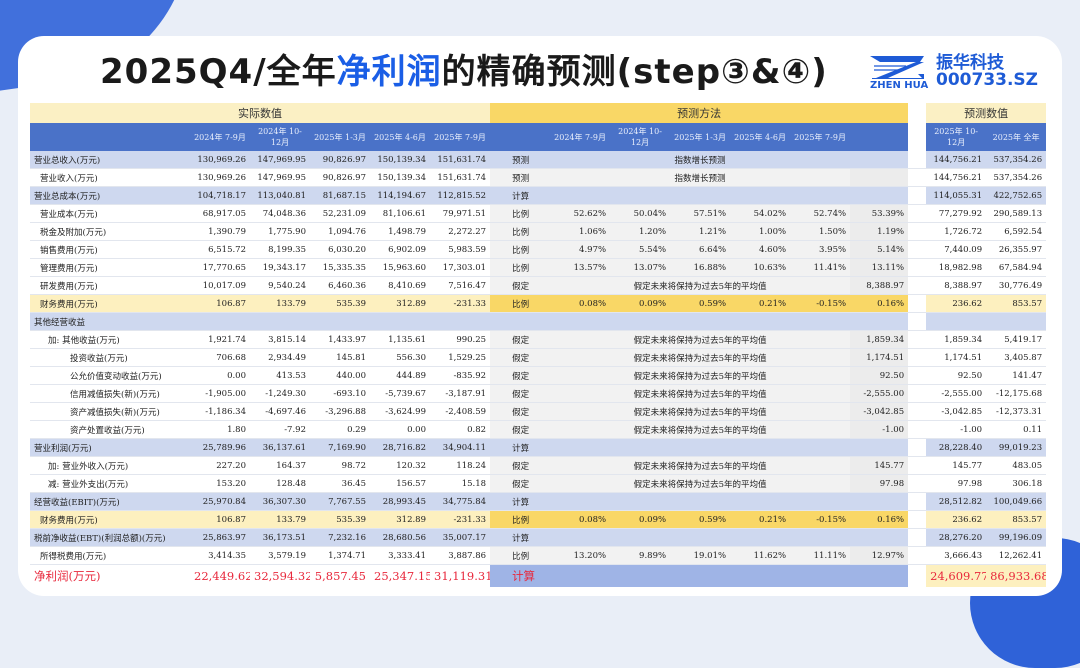  I want to click on method-average: 97.98, so click(879, 483).